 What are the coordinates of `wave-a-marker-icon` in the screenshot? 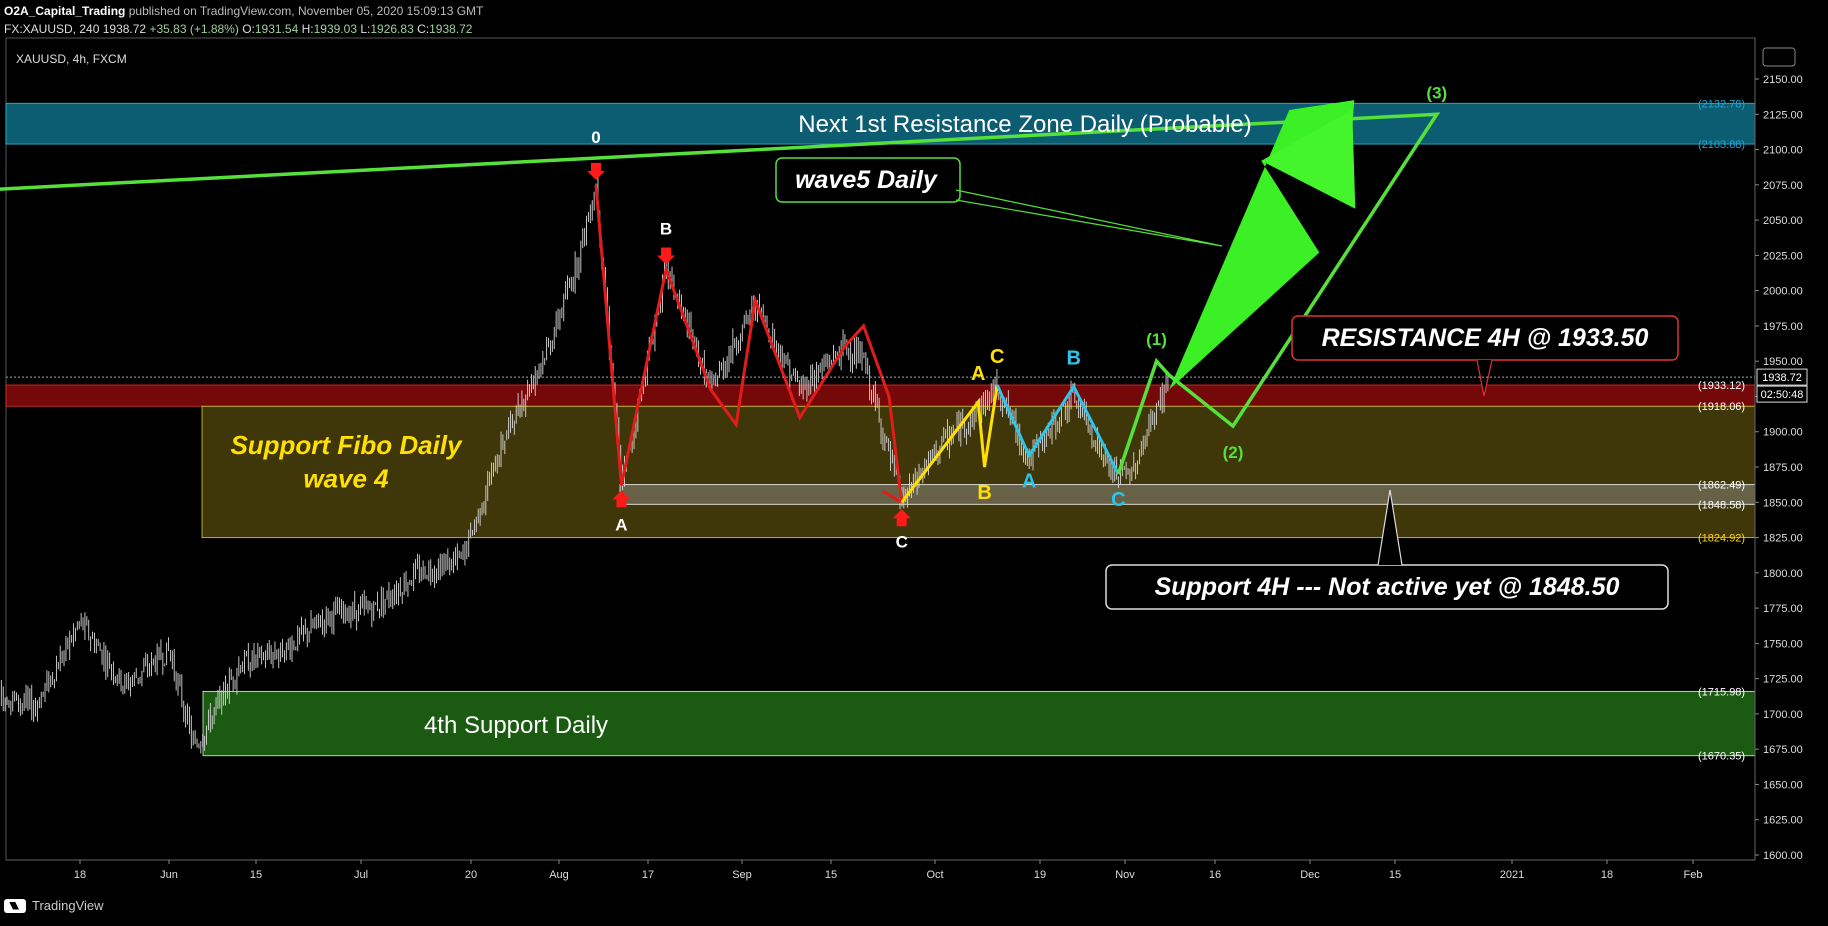 It's located at (621, 499).